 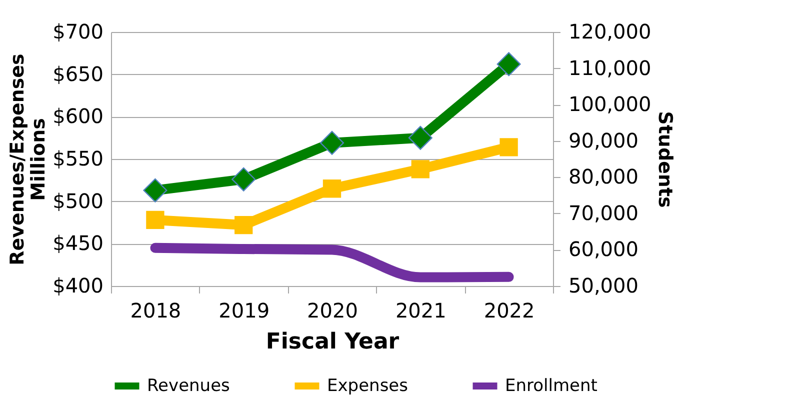 I want to click on y-tick-label: $600, so click(x=78, y=116).